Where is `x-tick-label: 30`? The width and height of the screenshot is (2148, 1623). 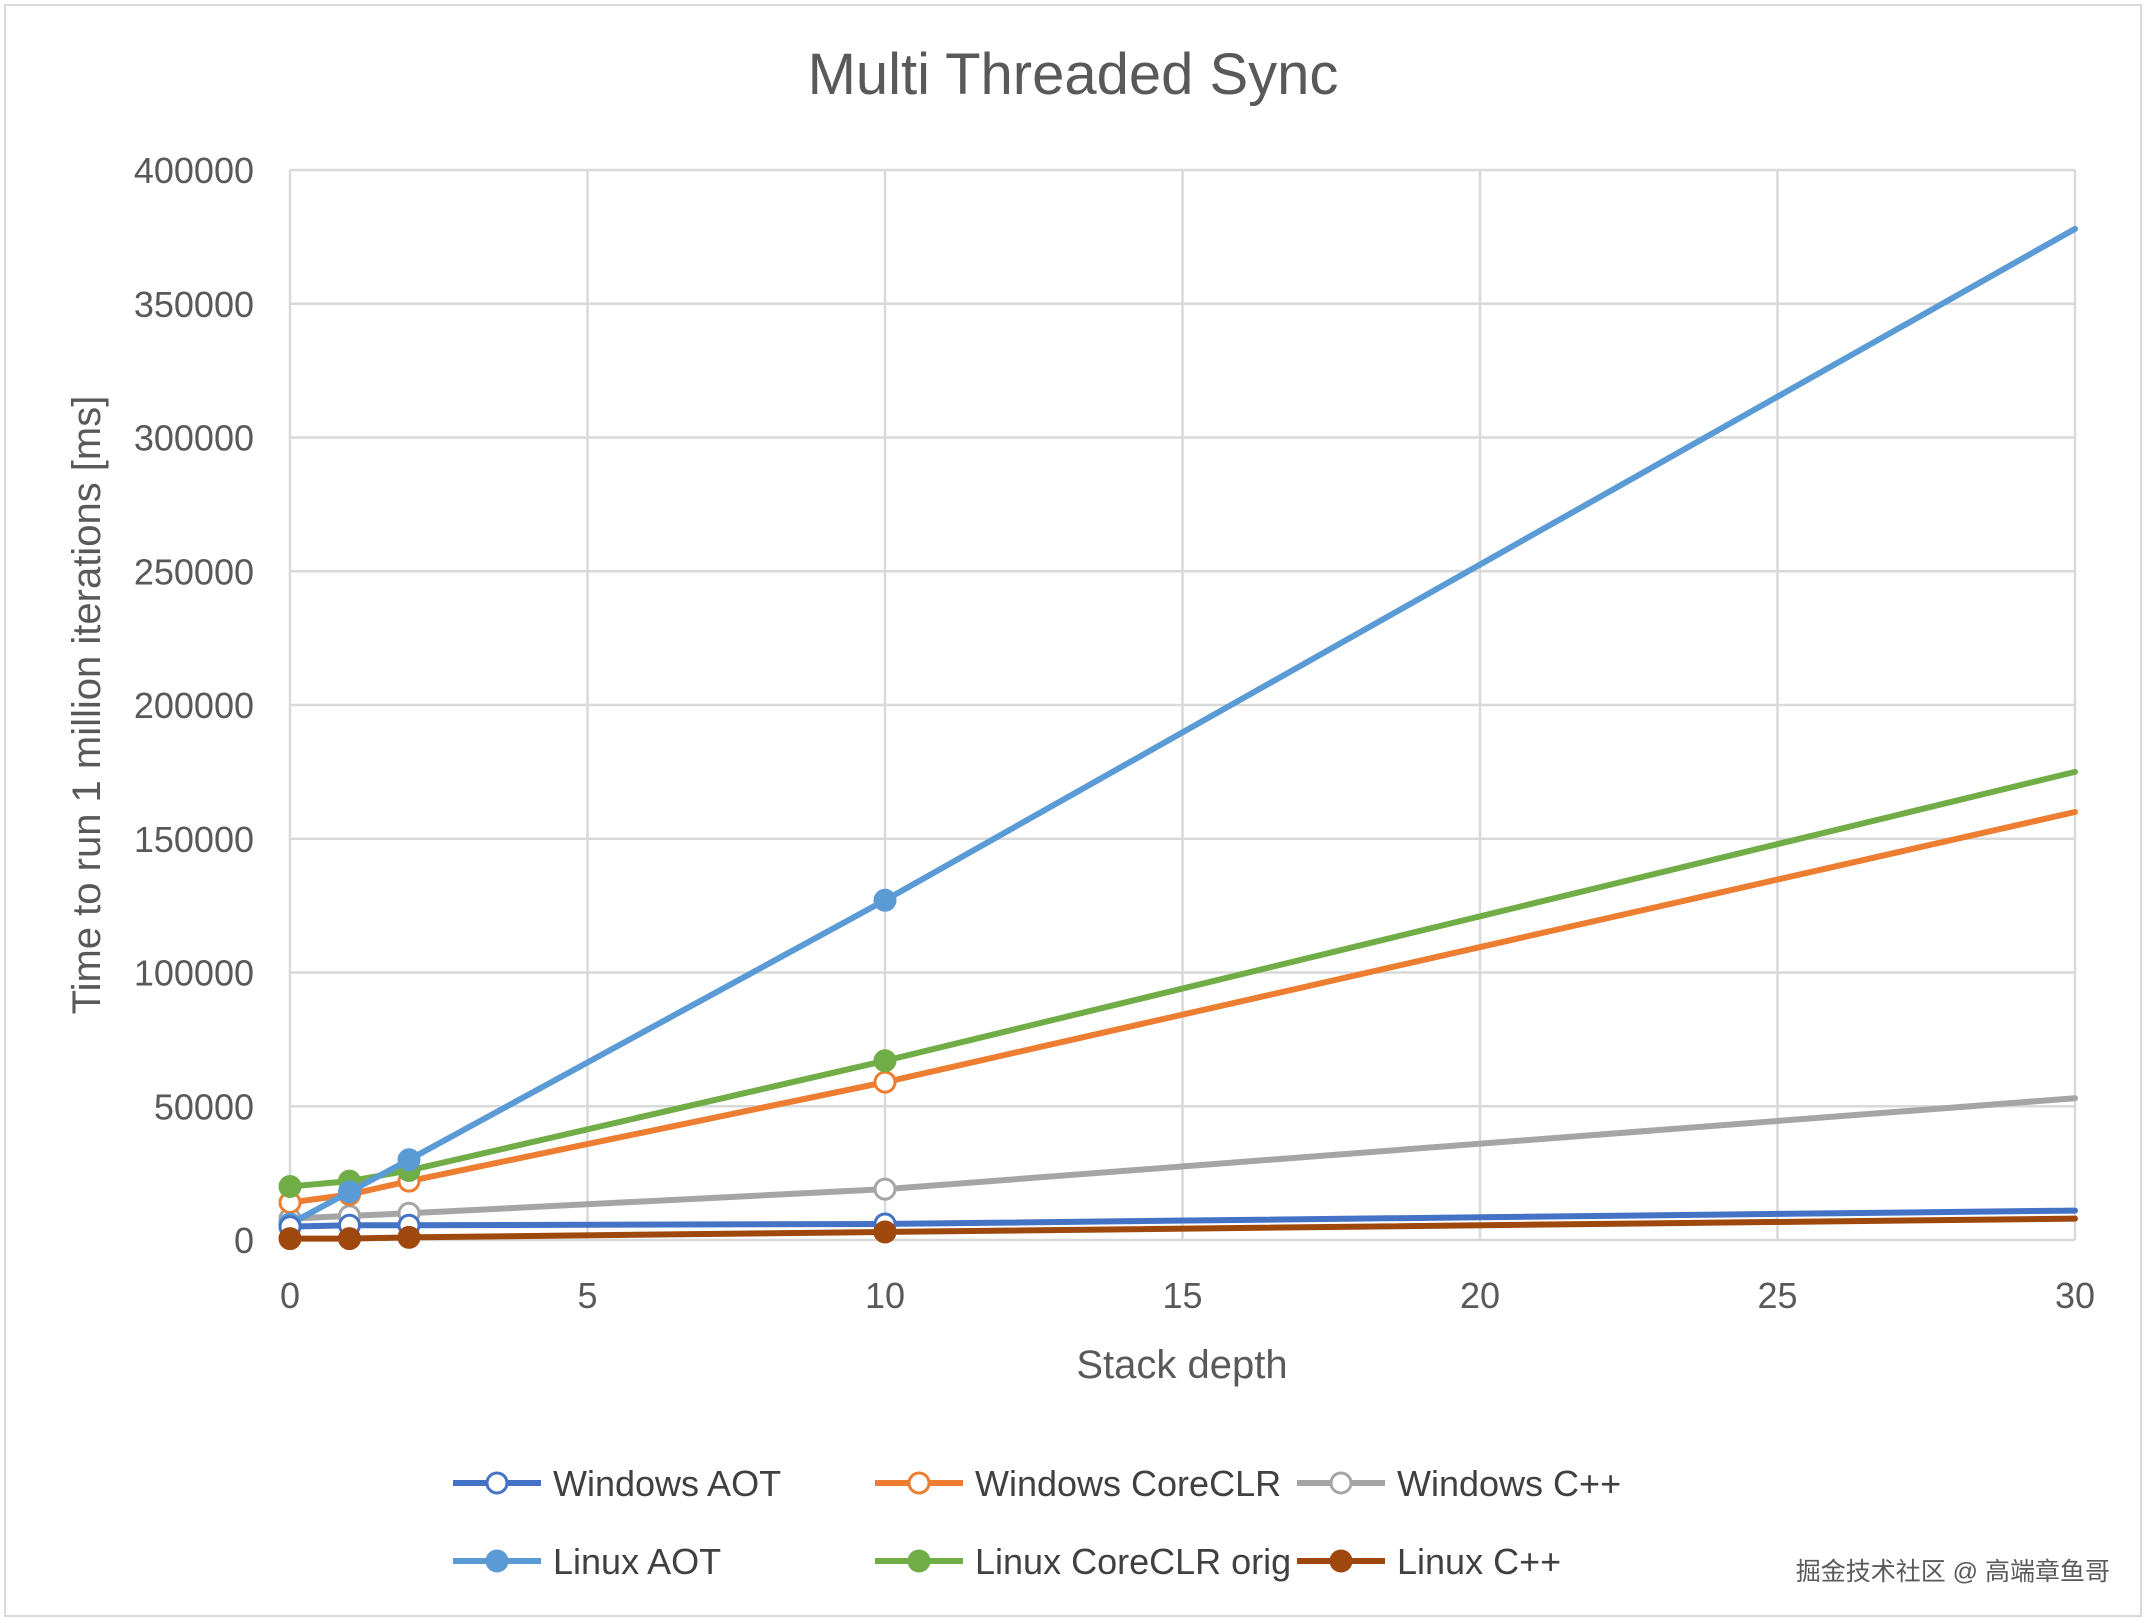 x-tick-label: 30 is located at coordinates (2075, 1295).